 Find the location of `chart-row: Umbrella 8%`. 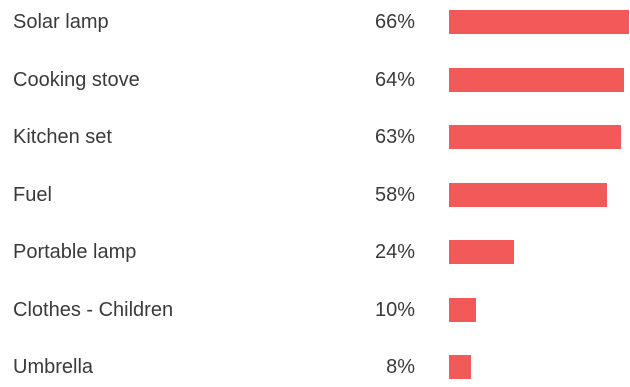

chart-row: Umbrella 8% is located at coordinates (315, 367).